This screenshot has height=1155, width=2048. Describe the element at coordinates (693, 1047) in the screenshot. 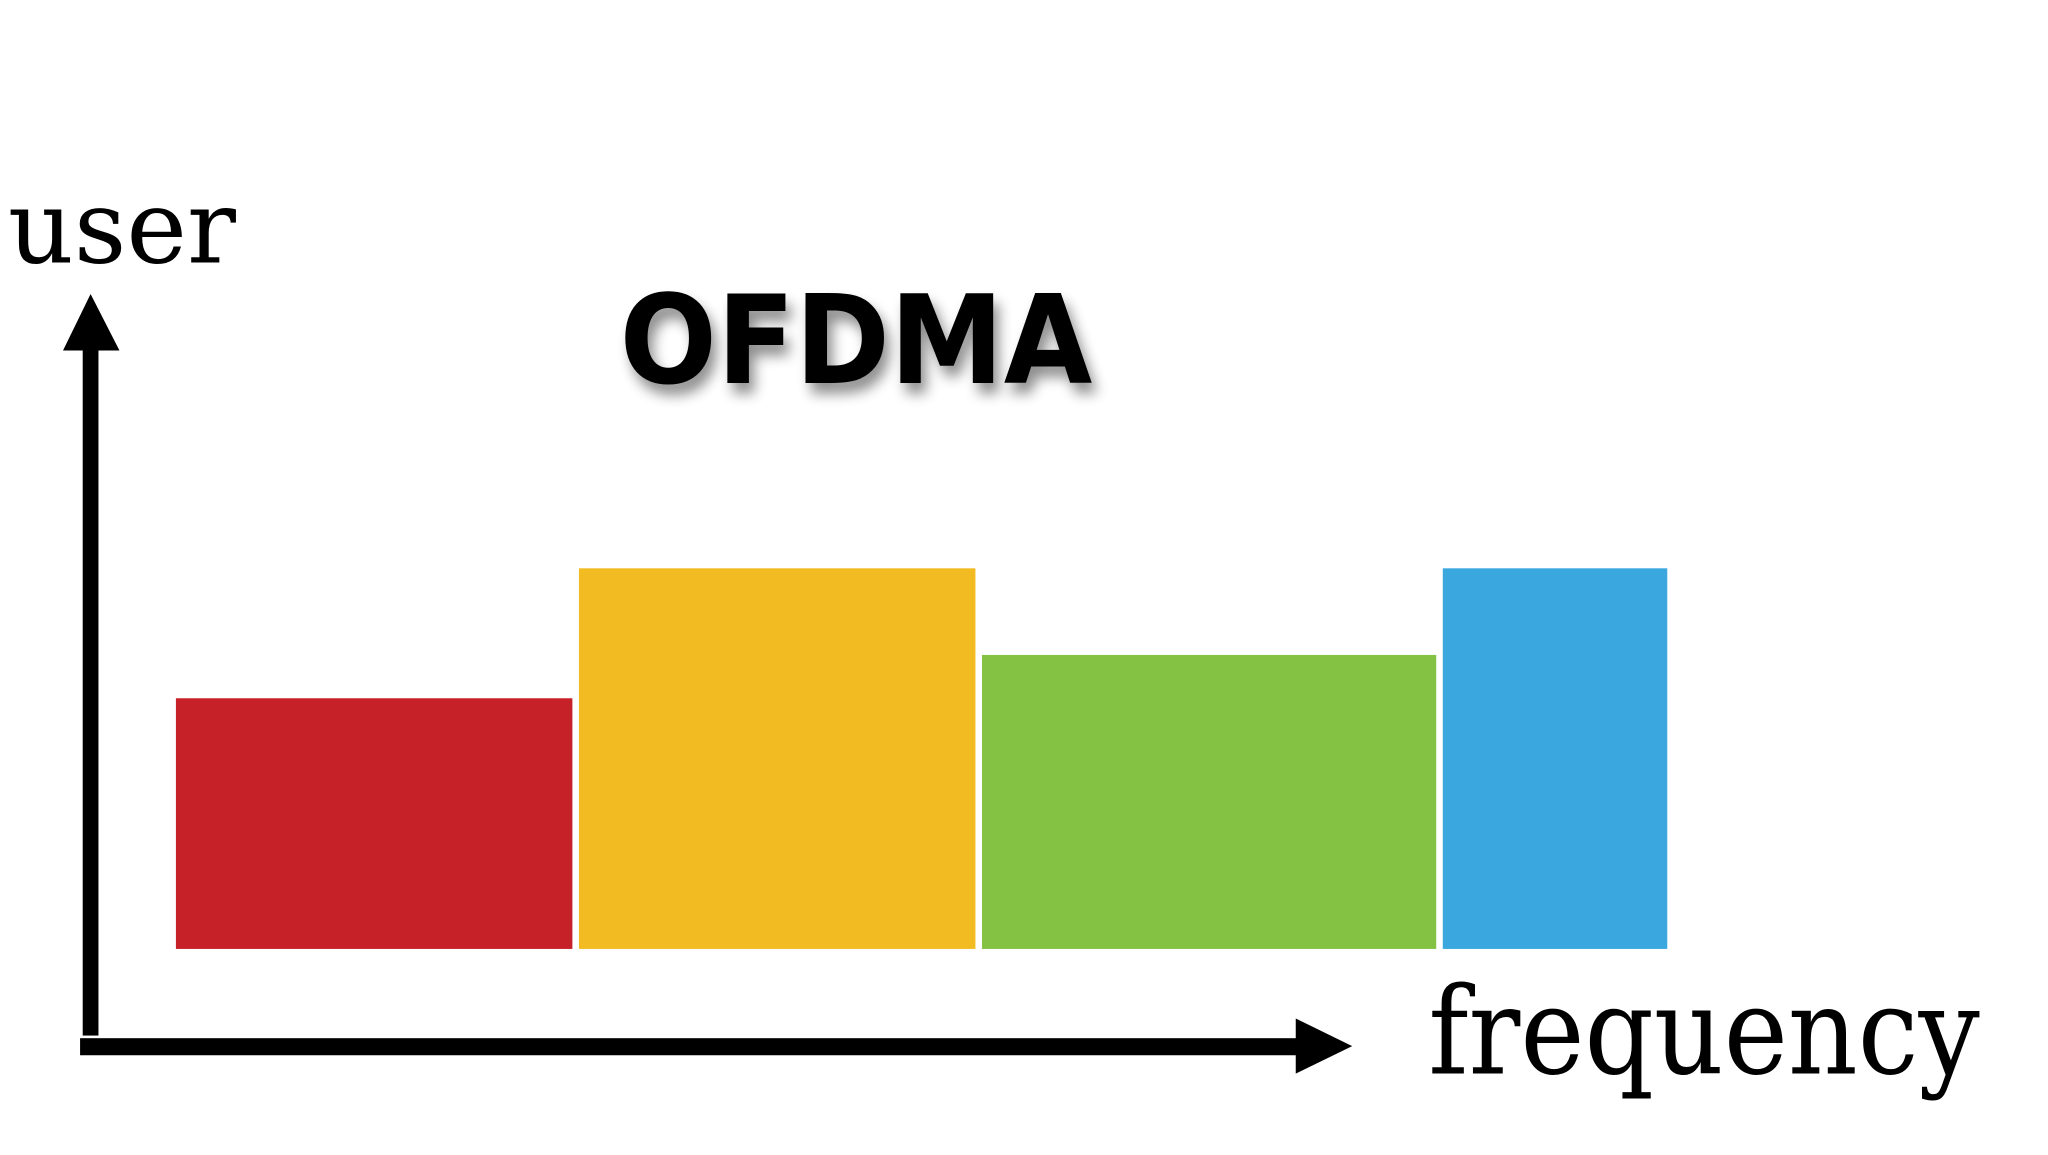

I see `x-axis-line` at that location.